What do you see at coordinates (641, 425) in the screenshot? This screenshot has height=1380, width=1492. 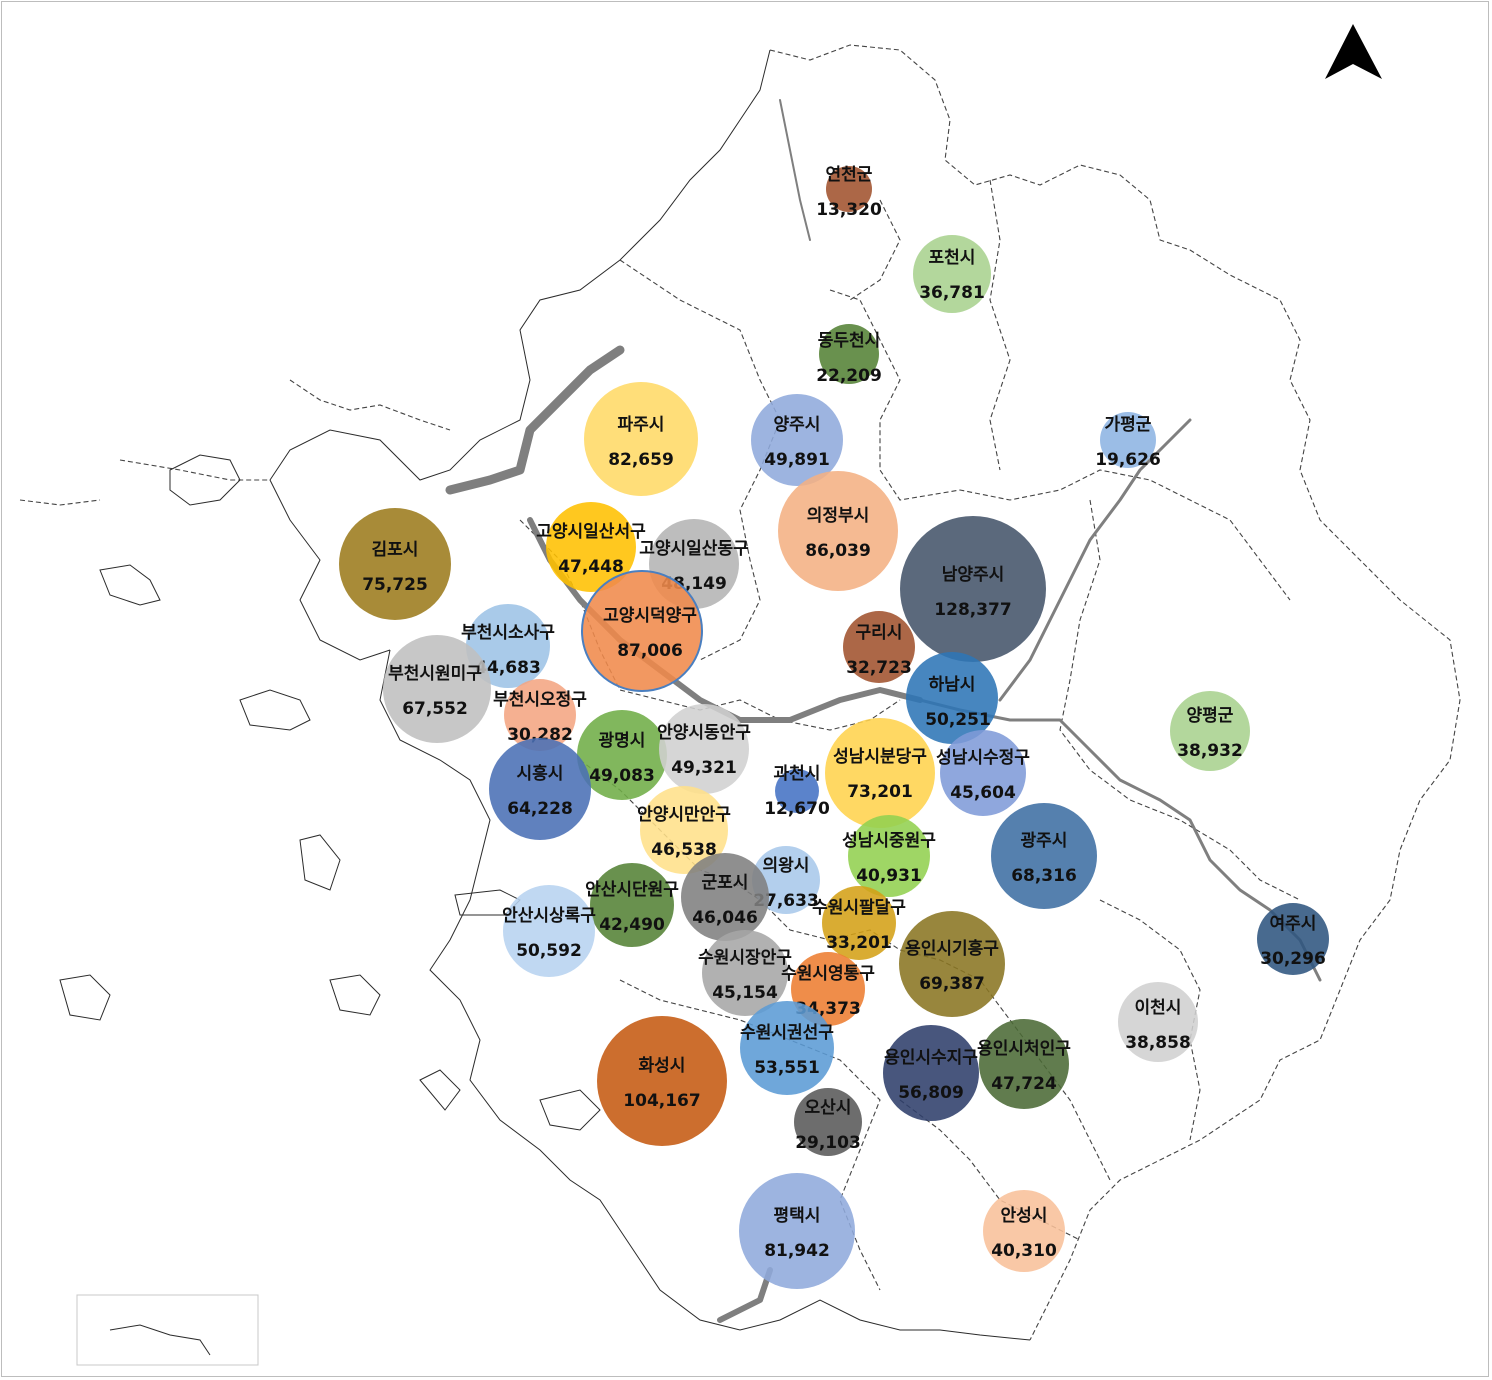 I see `region-name: 파주시` at bounding box center [641, 425].